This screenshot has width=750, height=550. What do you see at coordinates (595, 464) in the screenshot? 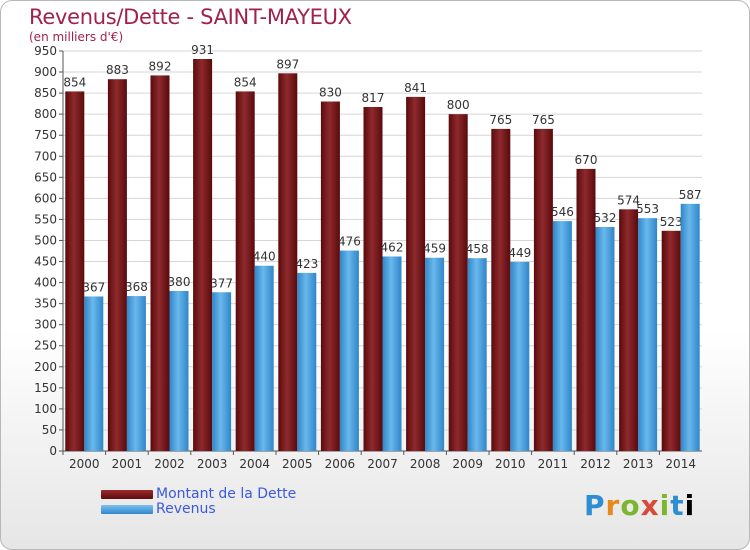
I see `x-tick-label: 2012` at bounding box center [595, 464].